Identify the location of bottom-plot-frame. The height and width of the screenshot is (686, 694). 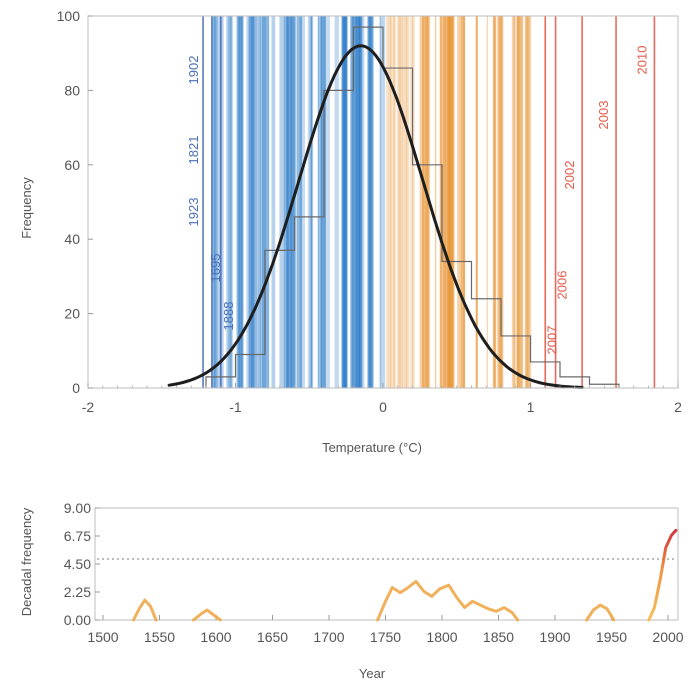
(386, 564).